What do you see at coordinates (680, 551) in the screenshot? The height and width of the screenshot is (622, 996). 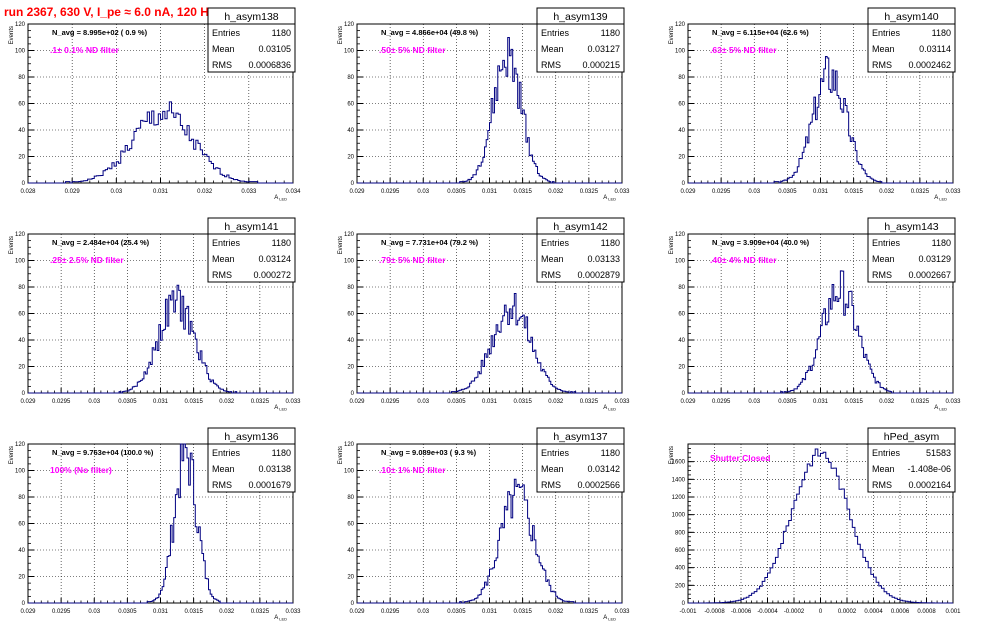 I see `y-tick-label: 600` at bounding box center [680, 551].